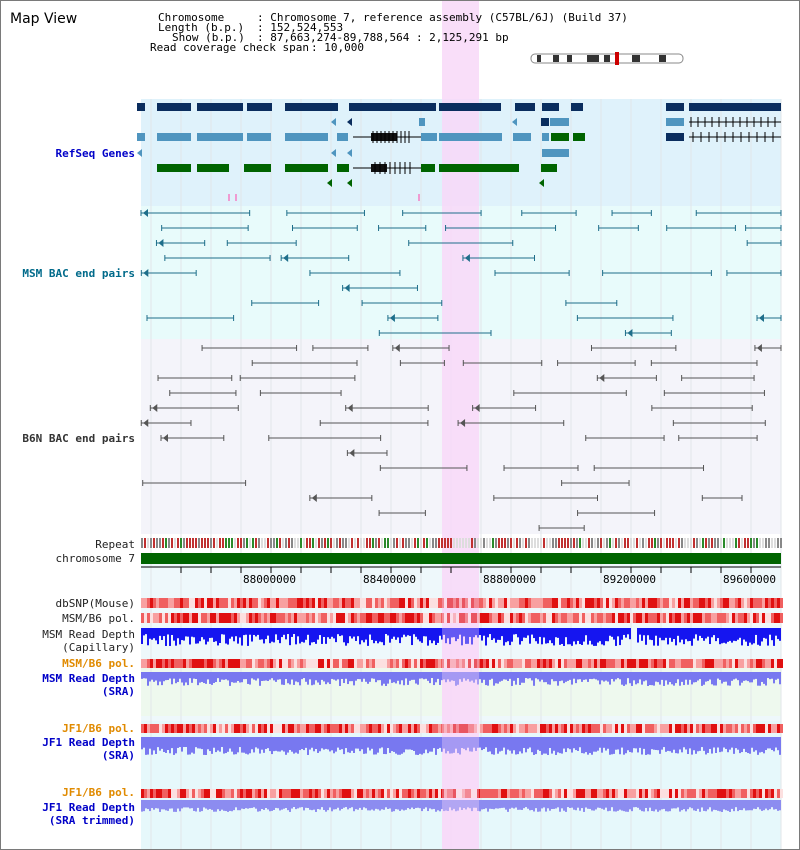 The width and height of the screenshot is (800, 850). What do you see at coordinates (78, 273) in the screenshot?
I see `track-label-msm-bac: MSM BAC end pairs` at bounding box center [78, 273].